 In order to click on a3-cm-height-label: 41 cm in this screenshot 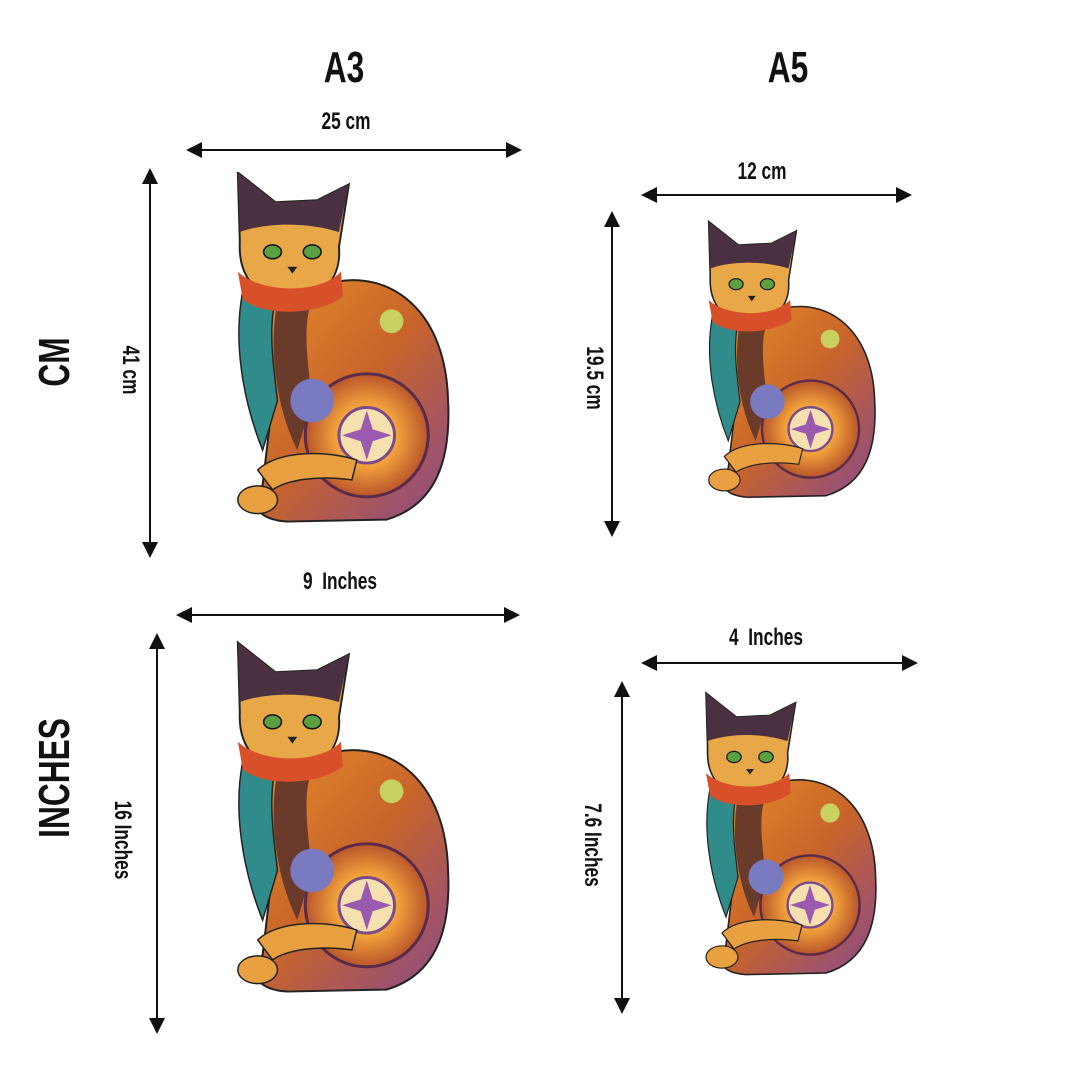, I will do `click(130, 370)`.